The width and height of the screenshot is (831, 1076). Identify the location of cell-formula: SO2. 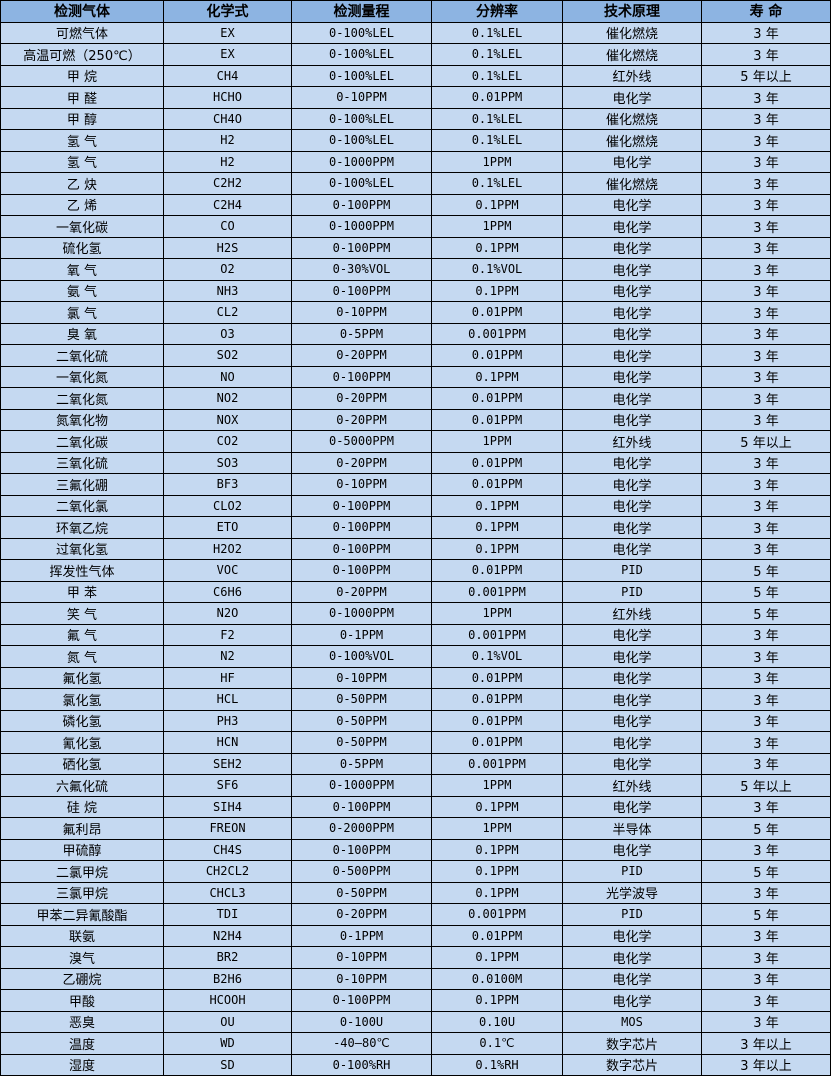
(227, 355).